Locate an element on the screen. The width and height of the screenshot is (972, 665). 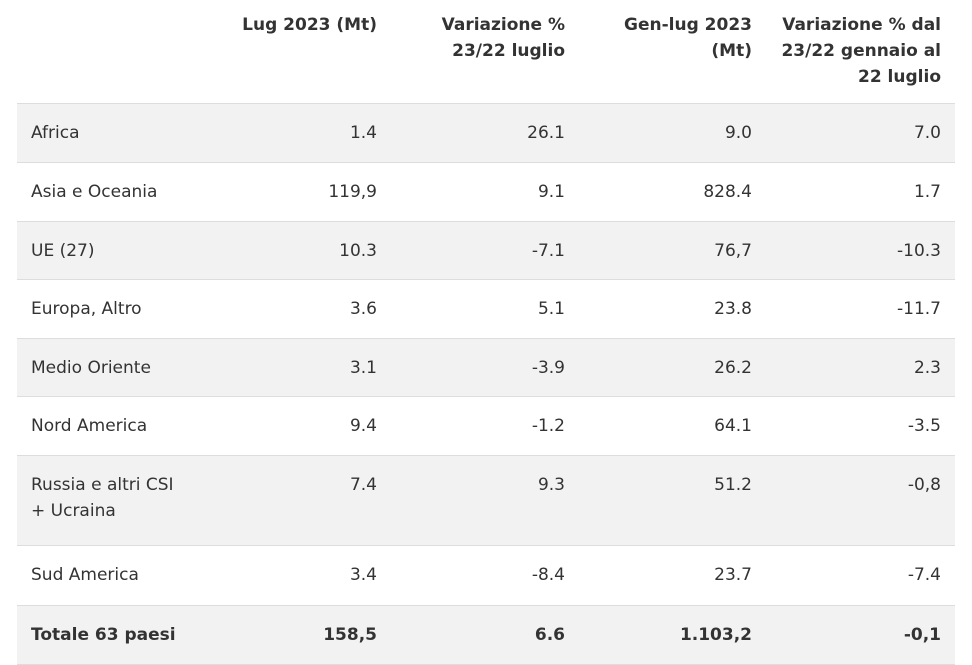
july-2023-cell: 1.4 is located at coordinates (294, 133).